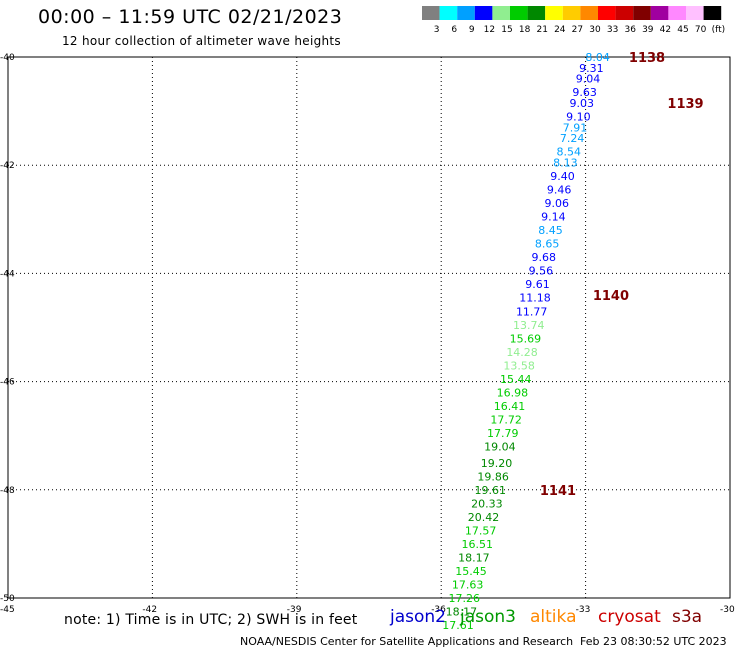 Image resolution: width=740 pixels, height=650 pixels. What do you see at coordinates (478, 544) in the screenshot?
I see `swh-point: 16.51` at bounding box center [478, 544].